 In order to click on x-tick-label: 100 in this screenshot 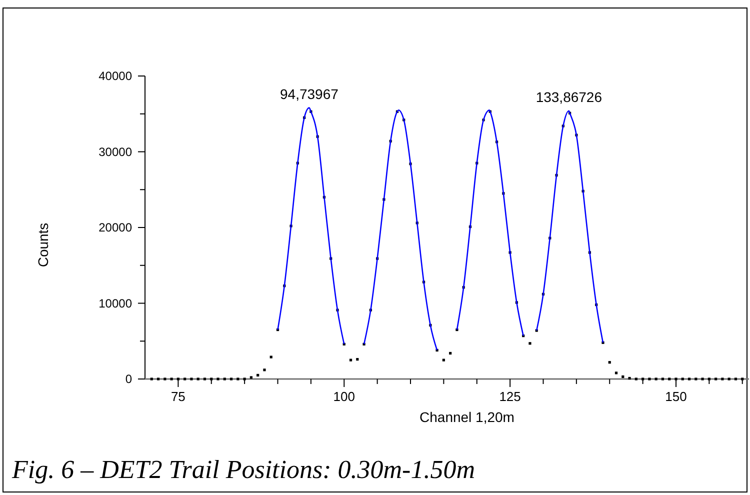, I will do `click(344, 396)`.